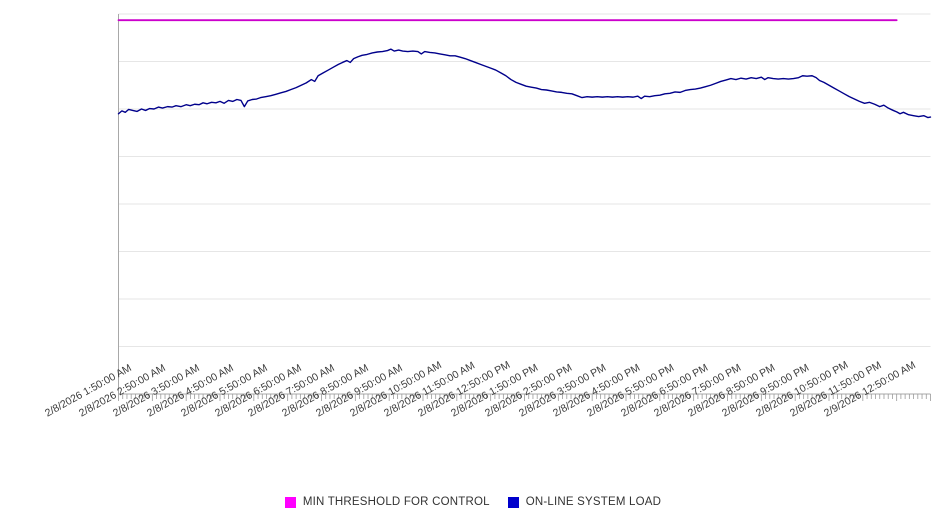 Image resolution: width=946 pixels, height=526 pixels. I want to click on legend-label-online-system-load: ON-LINE SYSTEM LOAD, so click(593, 502).